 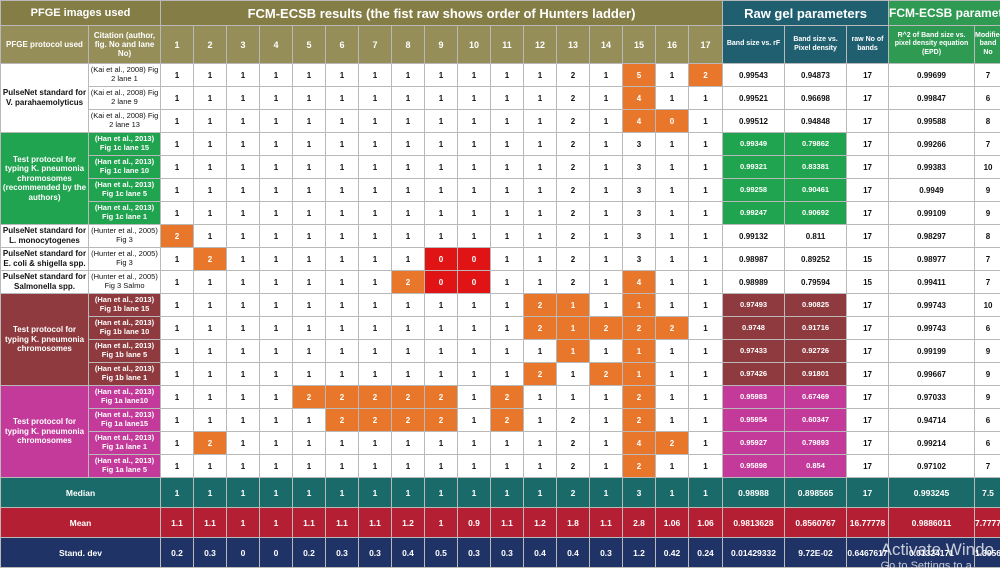 I want to click on protocol-group-label: PulseNet standard for Salmonella spp., so click(x=44, y=282).